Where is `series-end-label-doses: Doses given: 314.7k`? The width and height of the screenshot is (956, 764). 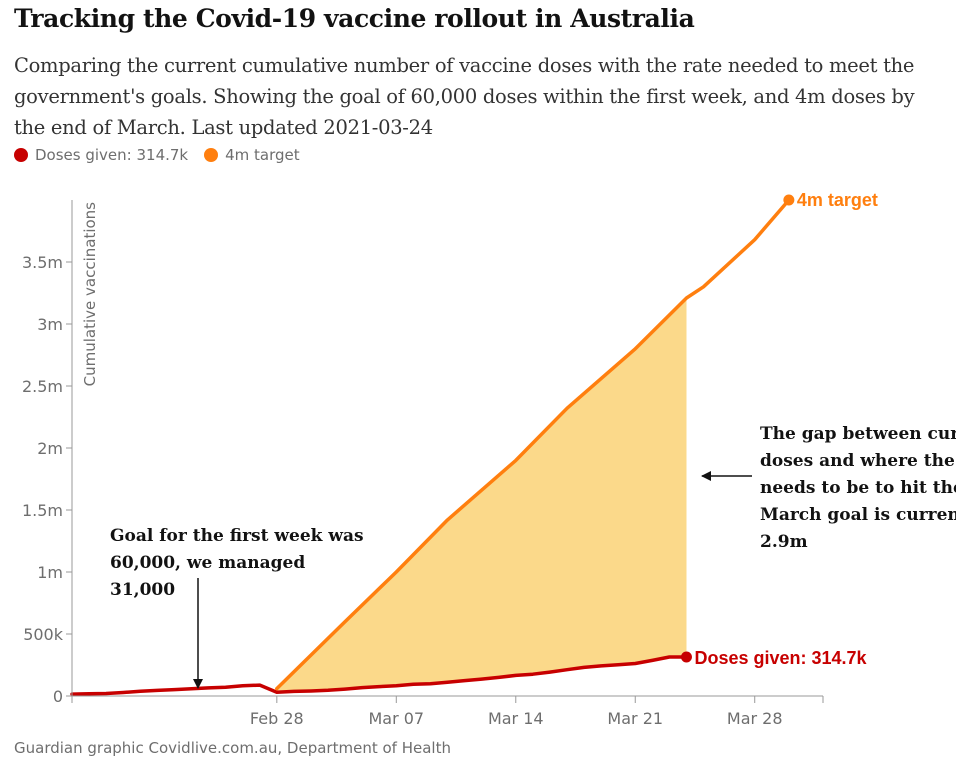 series-end-label-doses: Doses given: 314.7k is located at coordinates (780, 658).